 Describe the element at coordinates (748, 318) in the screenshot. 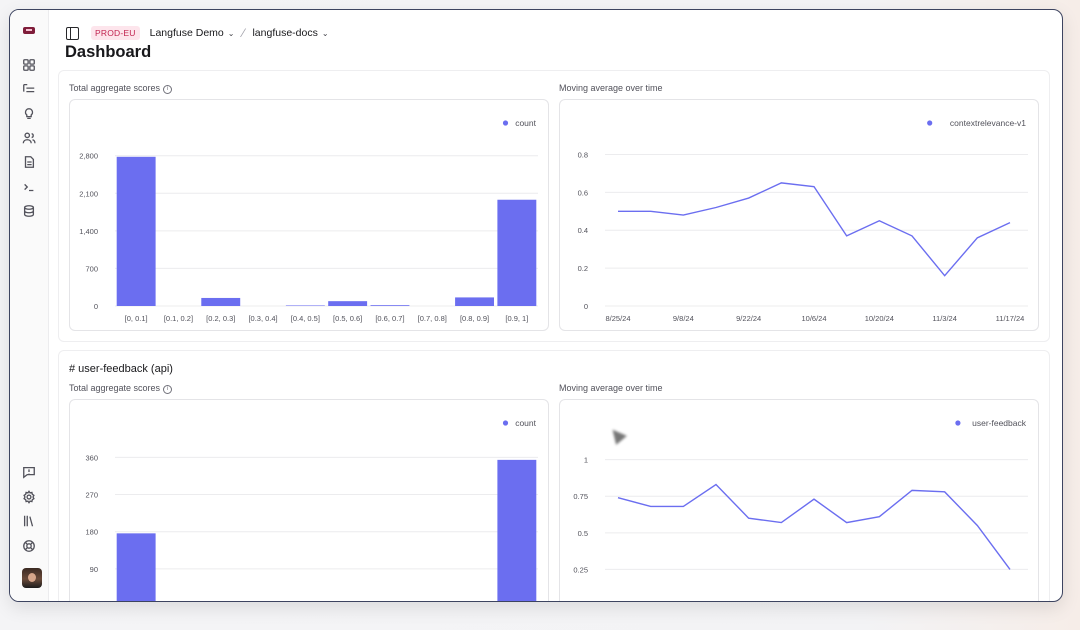

I see `x-tick-label: 9/22/24` at that location.